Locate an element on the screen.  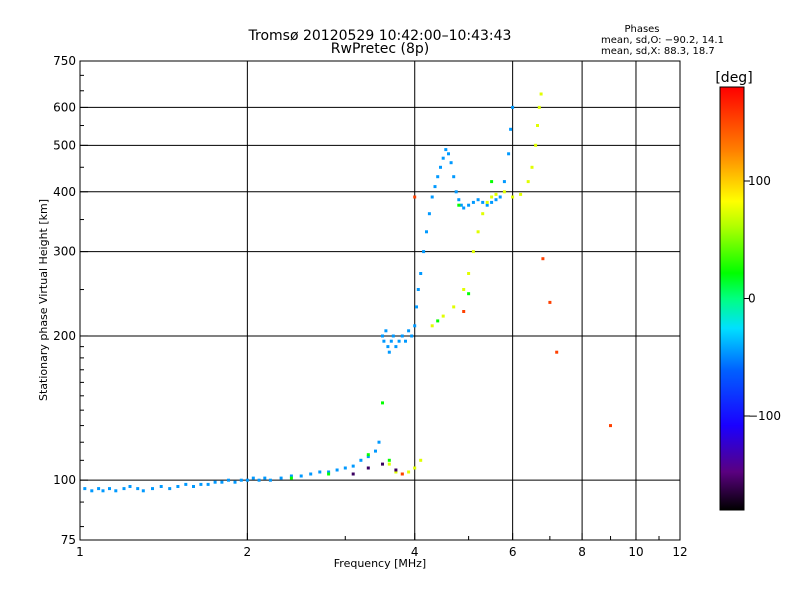
y-tick-label: 200 is located at coordinates (64, 336).